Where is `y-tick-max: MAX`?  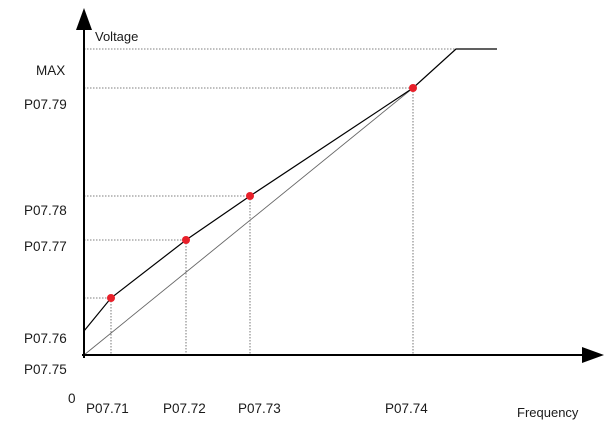 y-tick-max: MAX is located at coordinates (50, 70).